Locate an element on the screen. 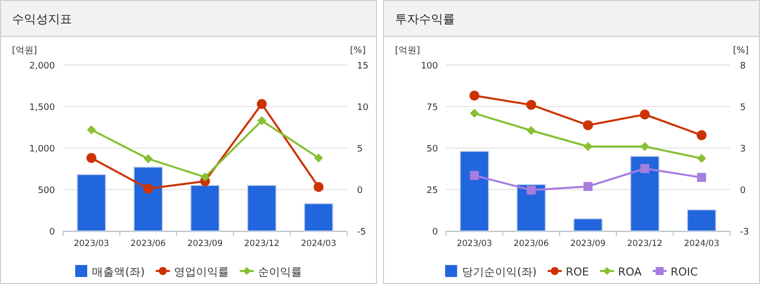 This screenshot has height=288, width=760. legend-label: ROIC is located at coordinates (684, 272).